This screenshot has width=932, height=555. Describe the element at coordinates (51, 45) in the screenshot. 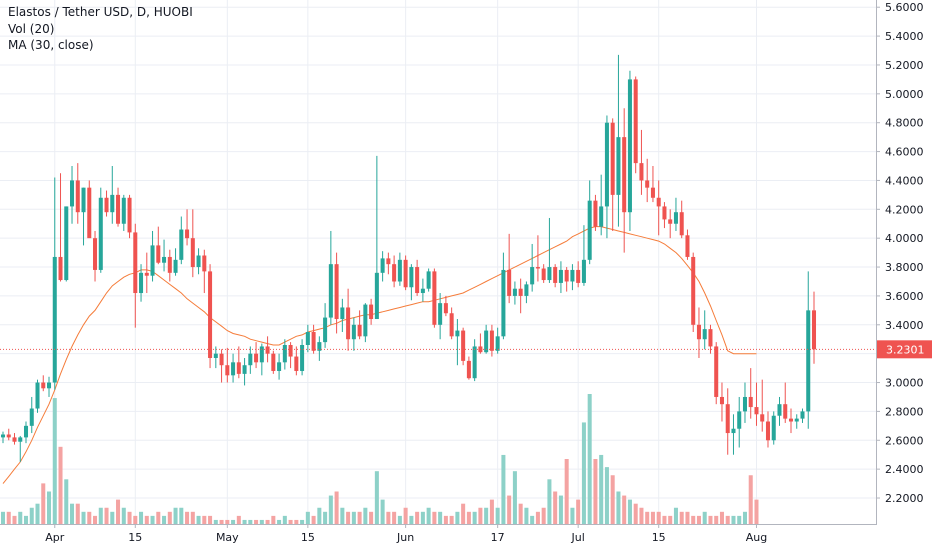

I see `legend-ma: MA (30, close)` at that location.